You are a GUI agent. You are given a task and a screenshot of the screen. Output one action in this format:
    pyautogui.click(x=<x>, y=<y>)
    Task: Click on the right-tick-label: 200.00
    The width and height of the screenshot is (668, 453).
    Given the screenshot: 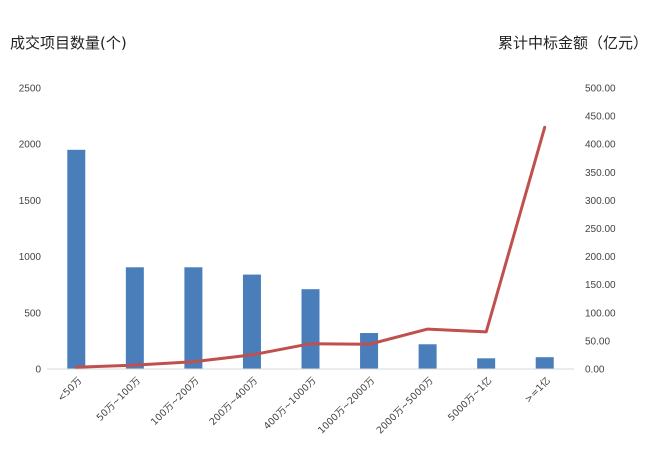 What is the action you would take?
    pyautogui.click(x=600, y=257)
    